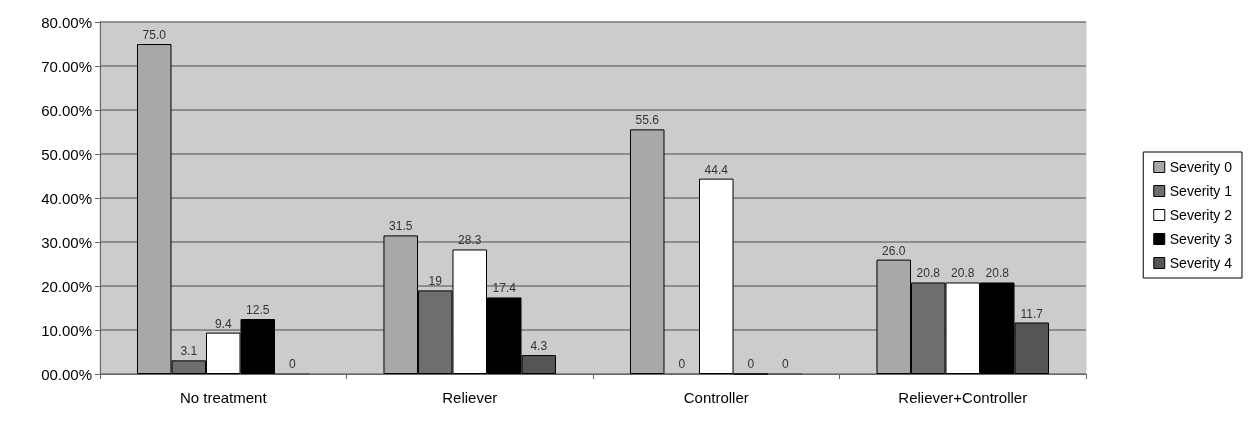  What do you see at coordinates (716, 169) in the screenshot?
I see `data-label: 44.4` at bounding box center [716, 169].